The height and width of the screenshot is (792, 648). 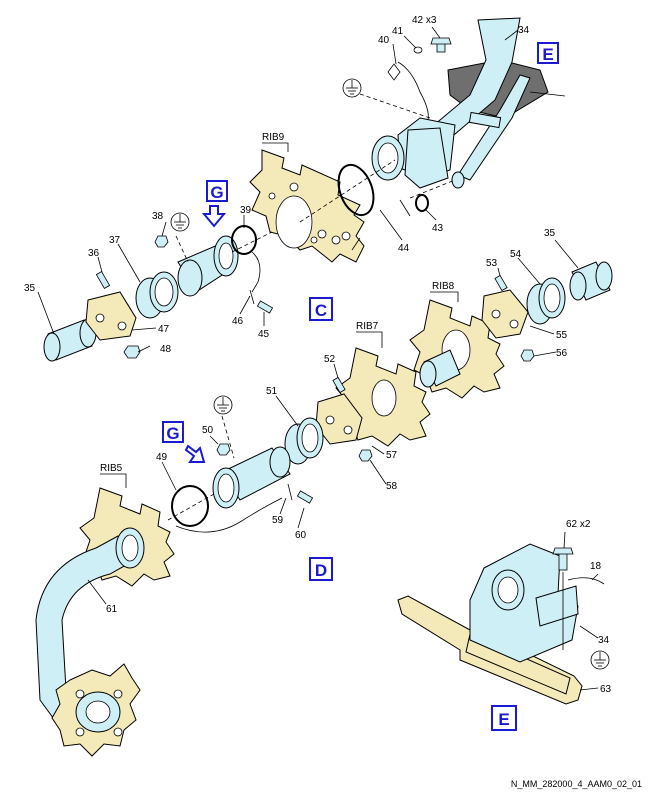 I want to click on rib5-bent-pipe-assembly, so click(x=105, y=615).